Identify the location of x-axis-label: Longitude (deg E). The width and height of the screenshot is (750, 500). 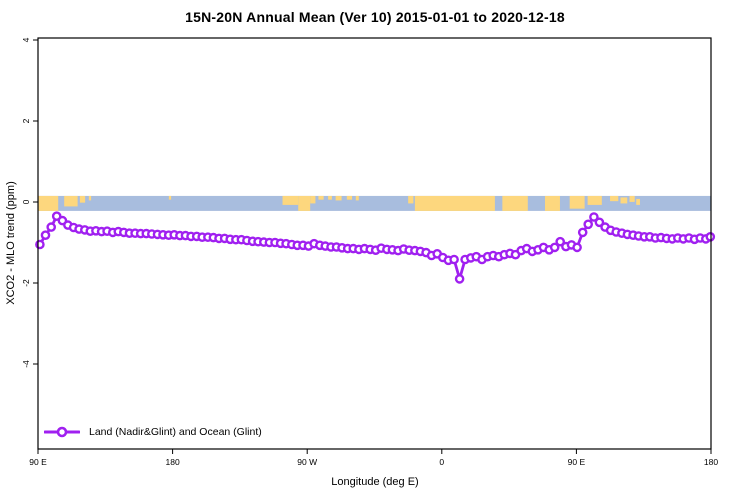
(375, 482).